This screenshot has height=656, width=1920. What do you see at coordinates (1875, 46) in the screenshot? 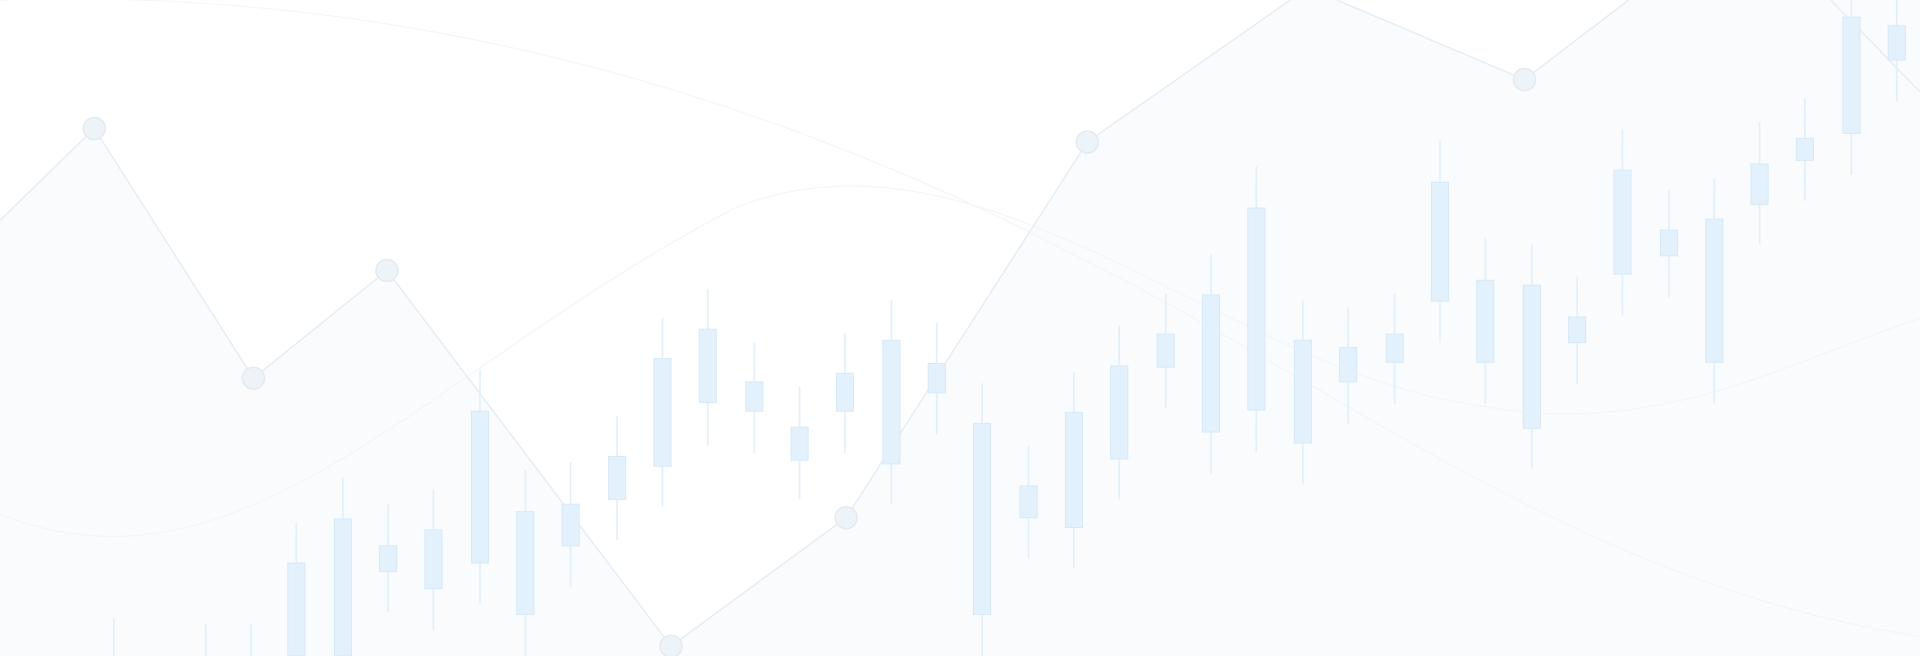
I see `trend-line` at bounding box center [1875, 46].